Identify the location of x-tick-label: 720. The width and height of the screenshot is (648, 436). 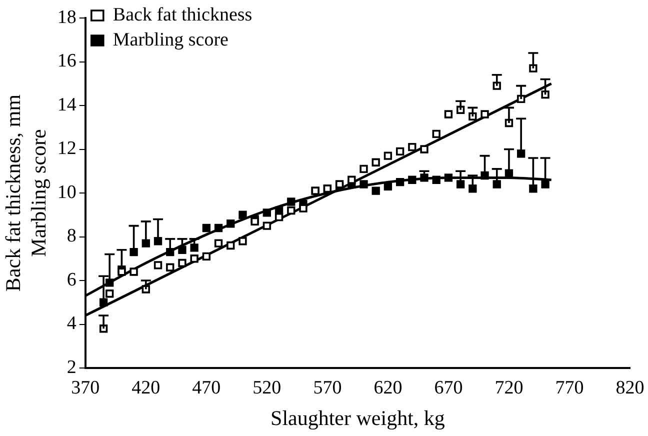
(509, 387).